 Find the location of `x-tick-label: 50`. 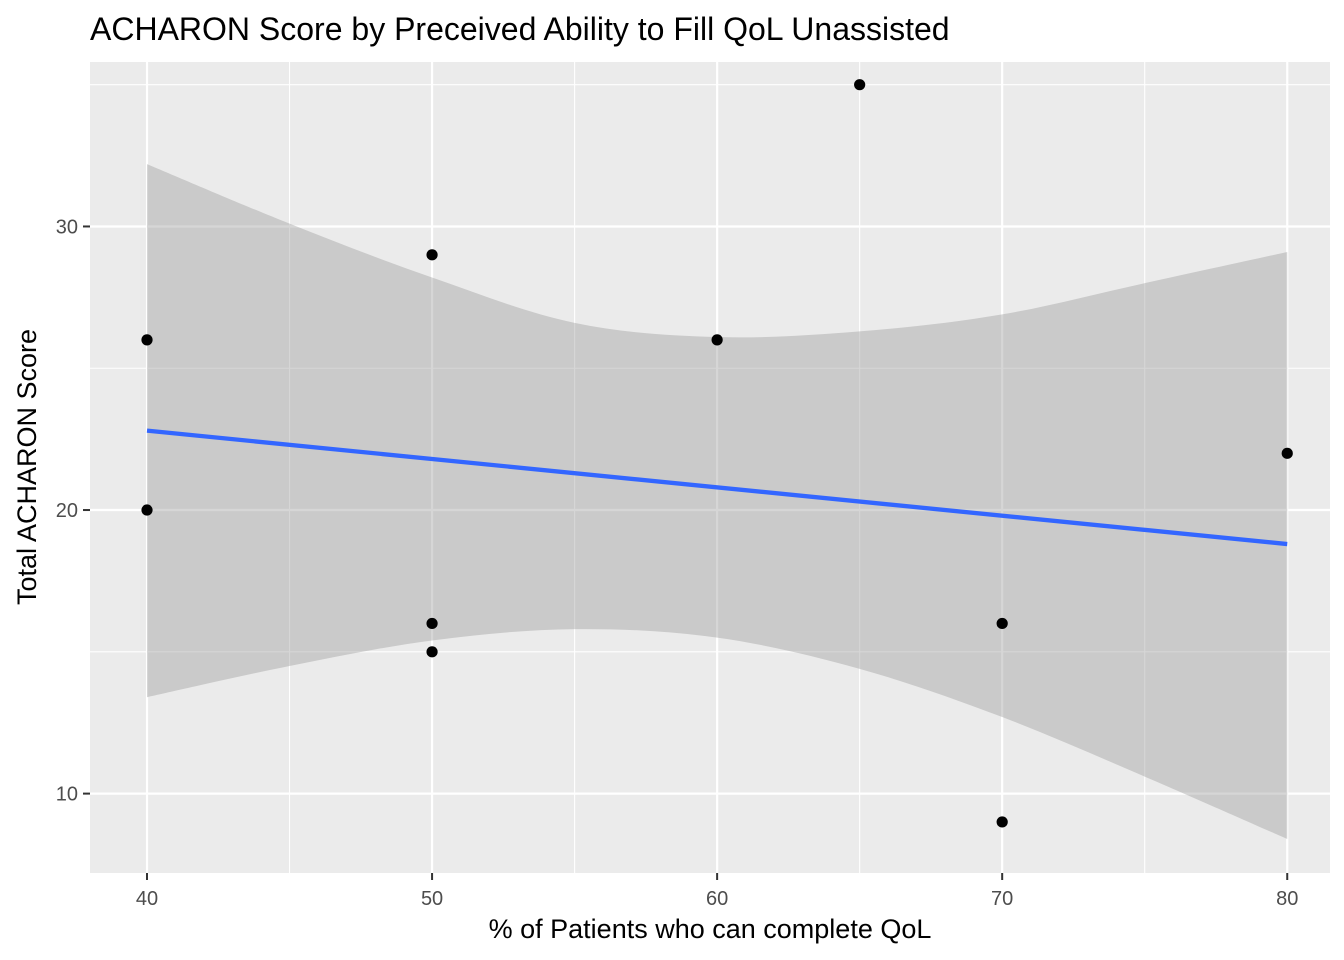

x-tick-label: 50 is located at coordinates (432, 899).